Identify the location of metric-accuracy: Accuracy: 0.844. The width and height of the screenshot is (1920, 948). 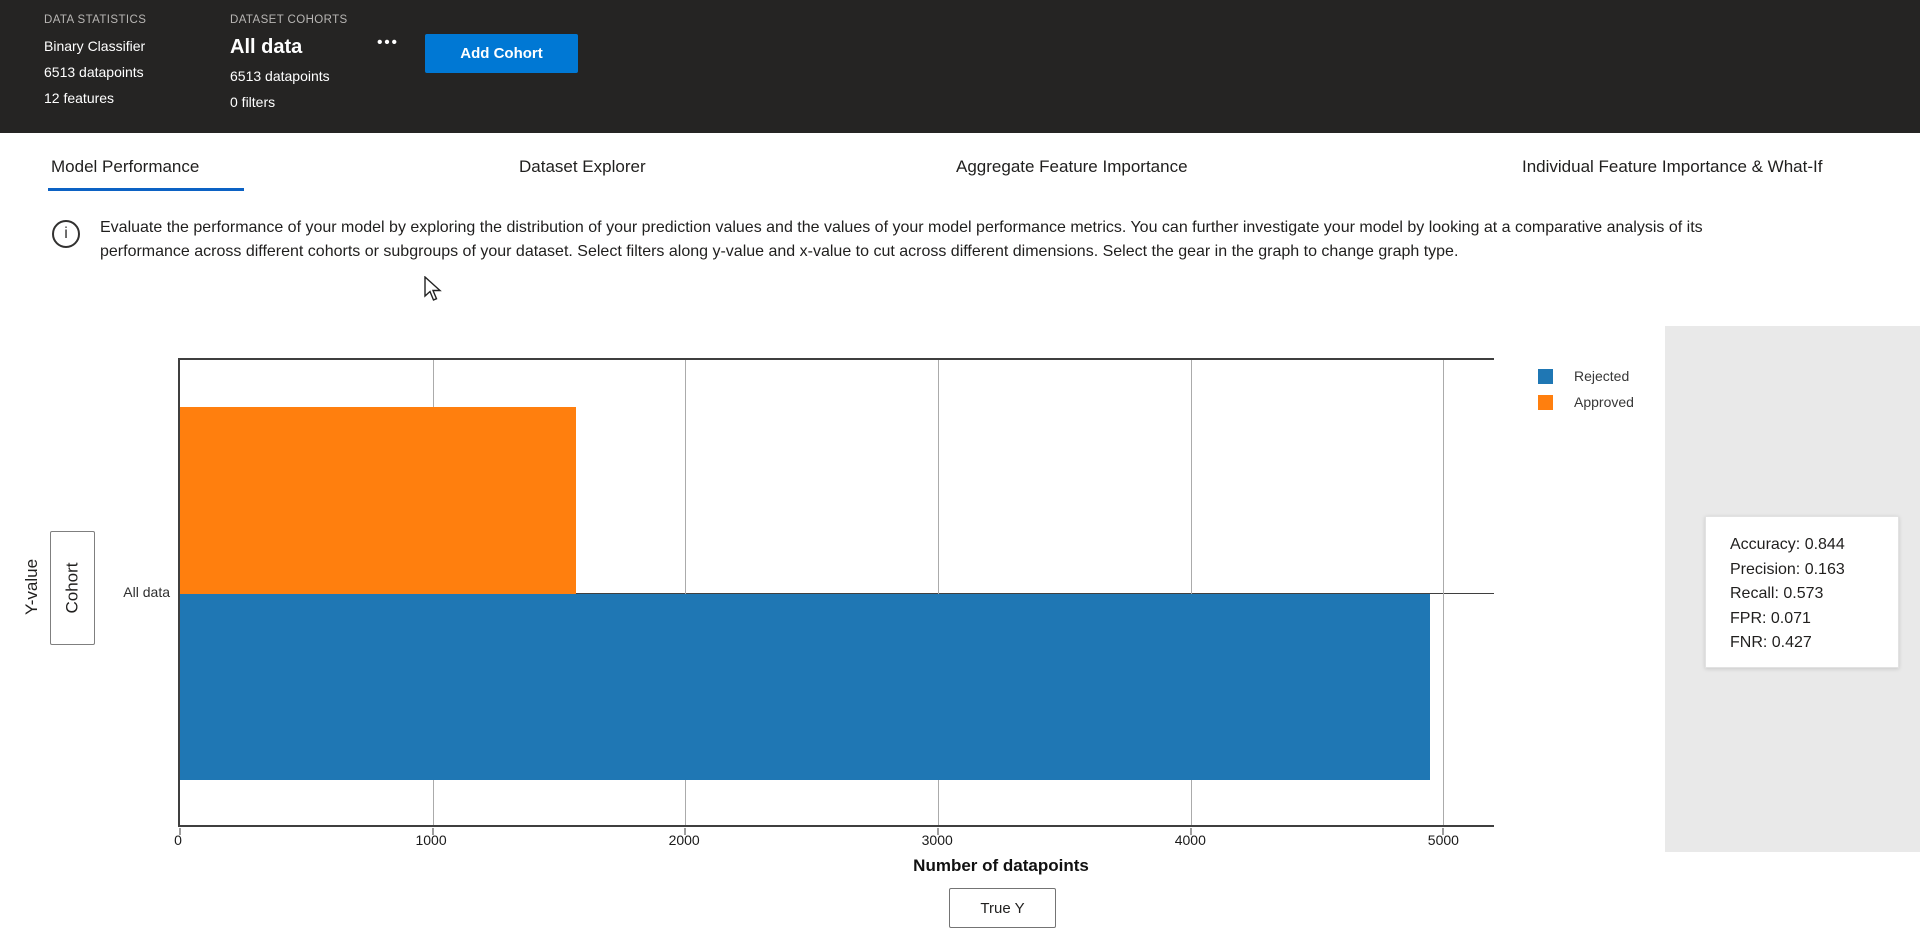
(1787, 544).